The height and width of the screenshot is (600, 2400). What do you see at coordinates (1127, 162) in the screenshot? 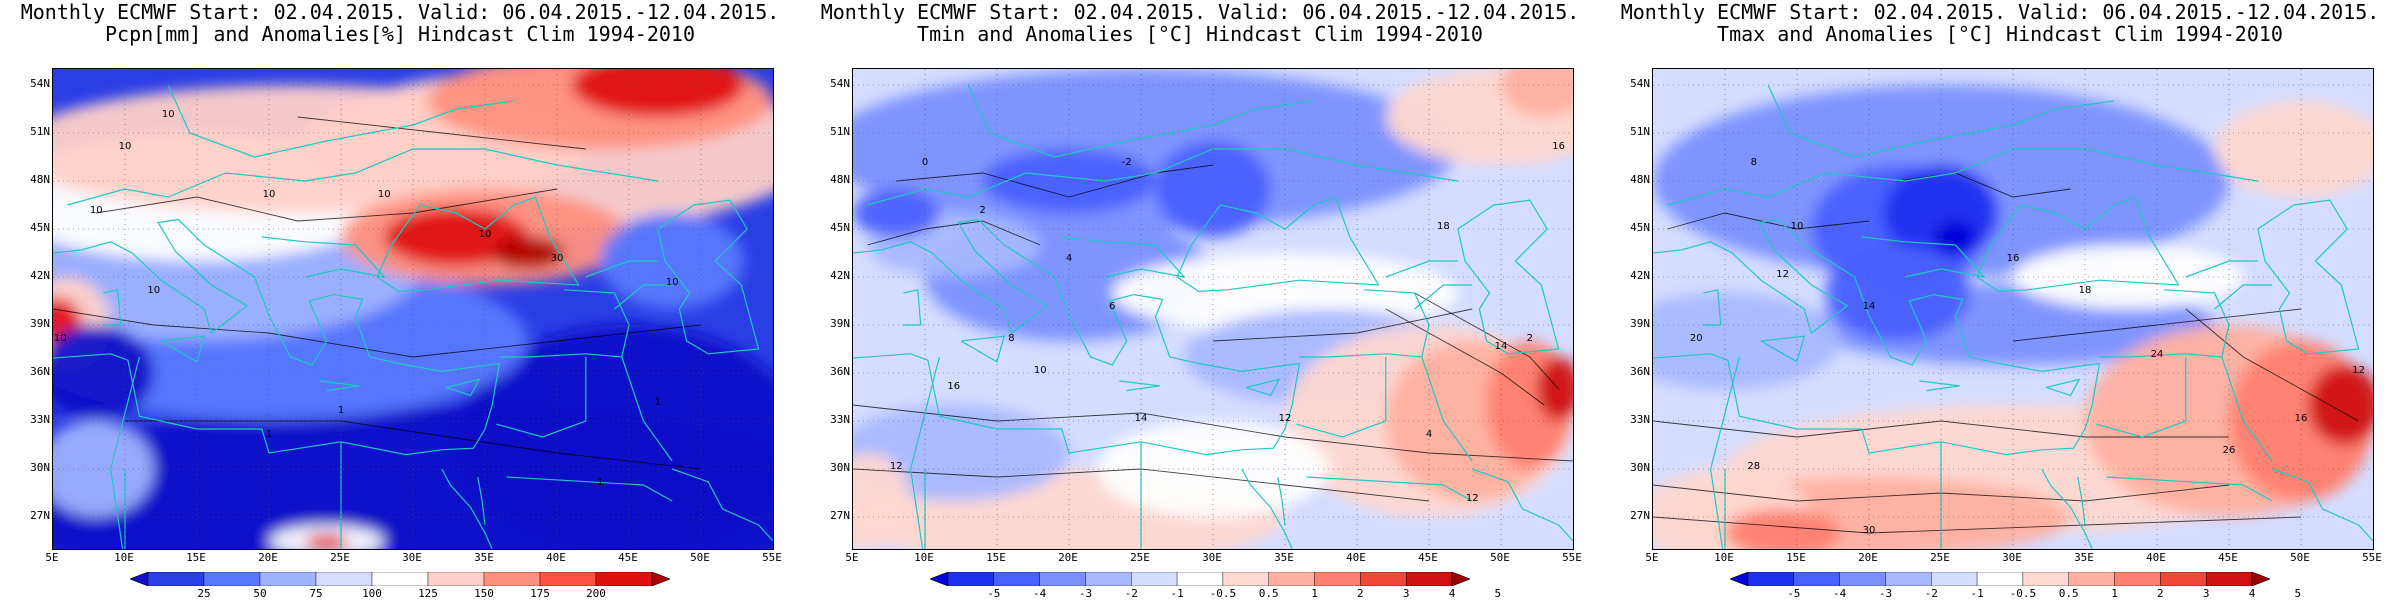
I see `contour-label: -2` at bounding box center [1127, 162].